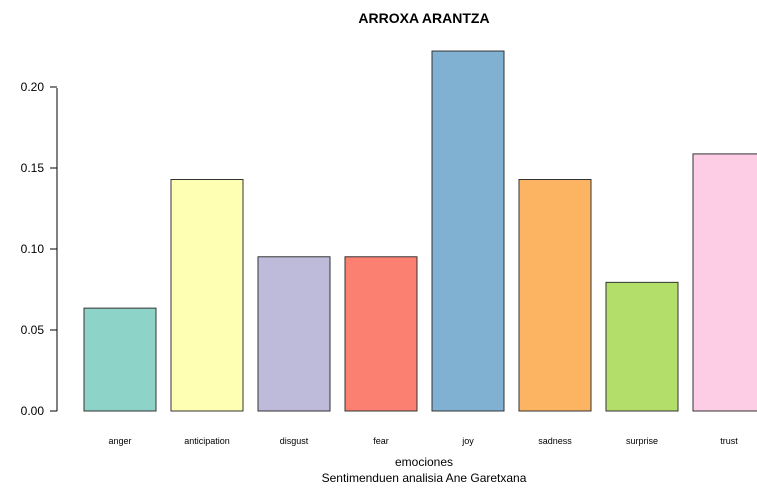  I want to click on bar-surprise, so click(642, 346).